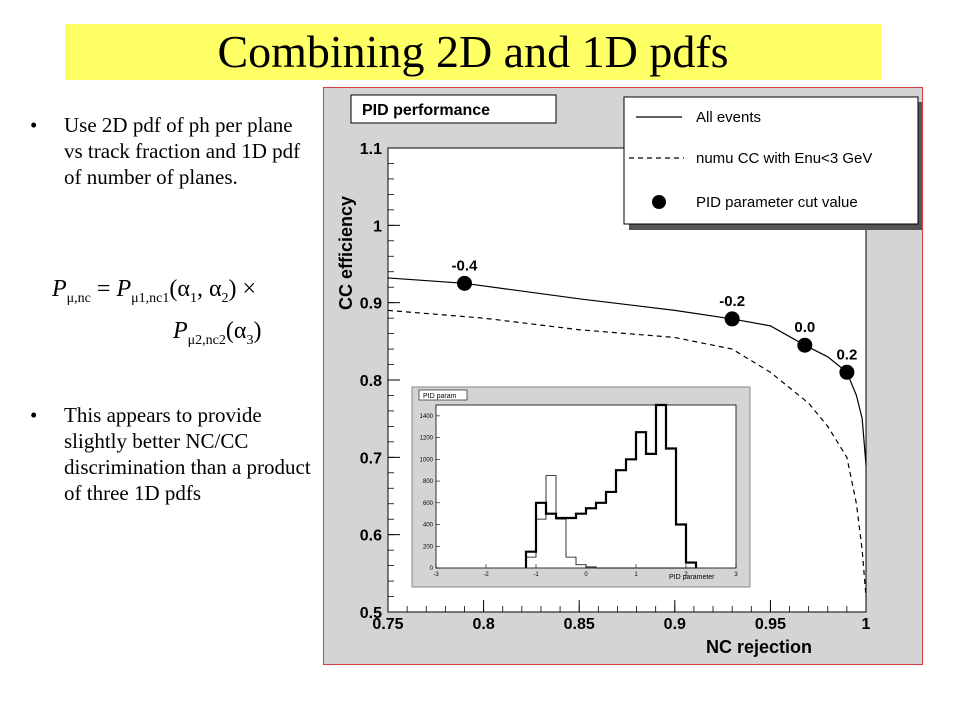  I want to click on formula-t2-args: (α, so click(236, 331).